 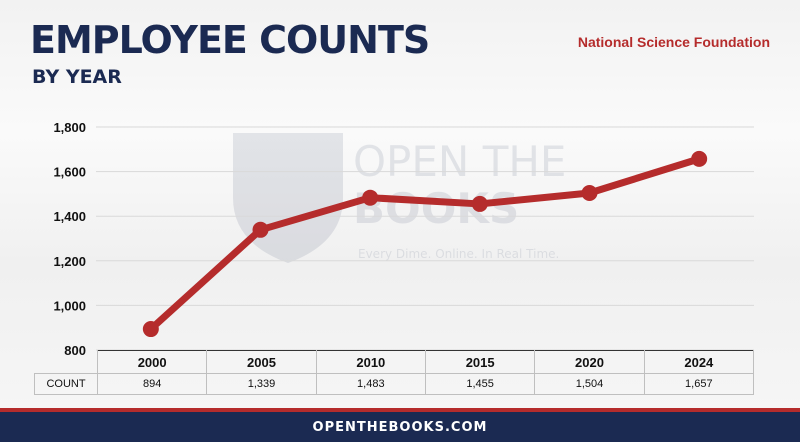 I want to click on data-point-2000, so click(x=150, y=329).